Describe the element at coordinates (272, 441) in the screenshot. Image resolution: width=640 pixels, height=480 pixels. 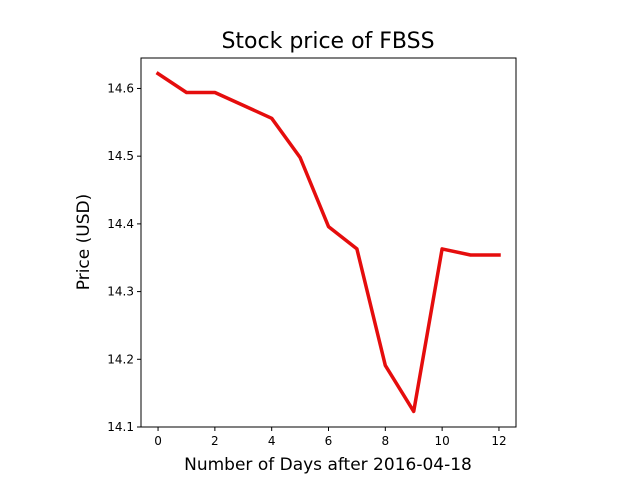
I see `x-tick-label: 4` at that location.